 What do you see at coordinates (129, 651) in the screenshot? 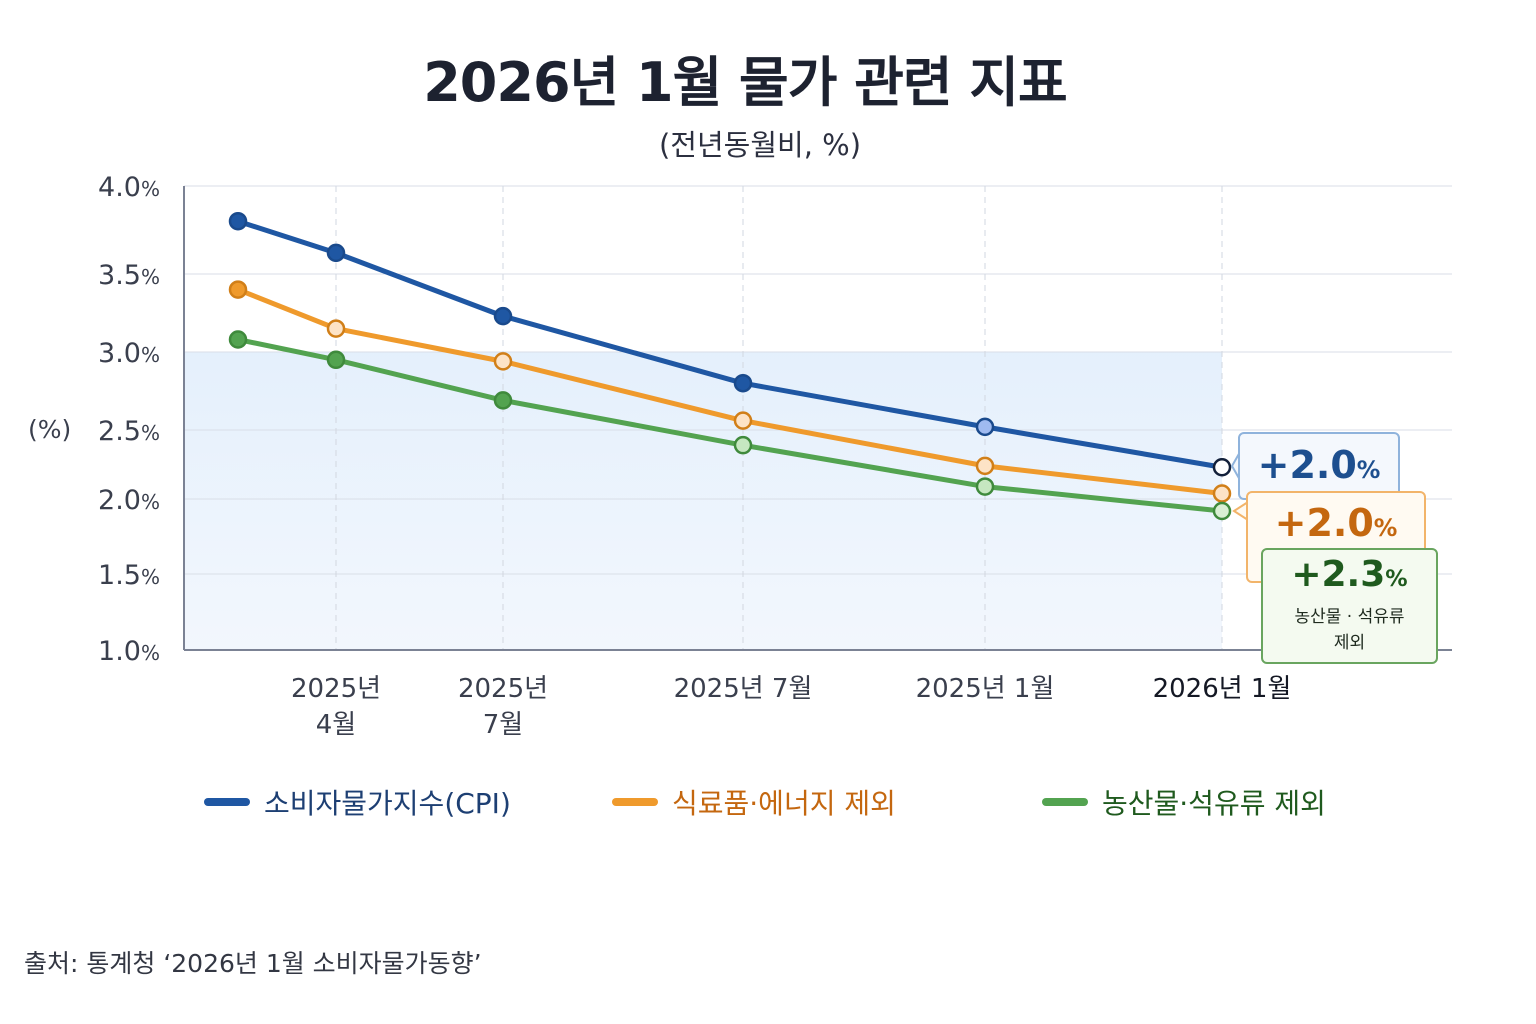
I see `y-tick-label: 1.0%` at bounding box center [129, 651].